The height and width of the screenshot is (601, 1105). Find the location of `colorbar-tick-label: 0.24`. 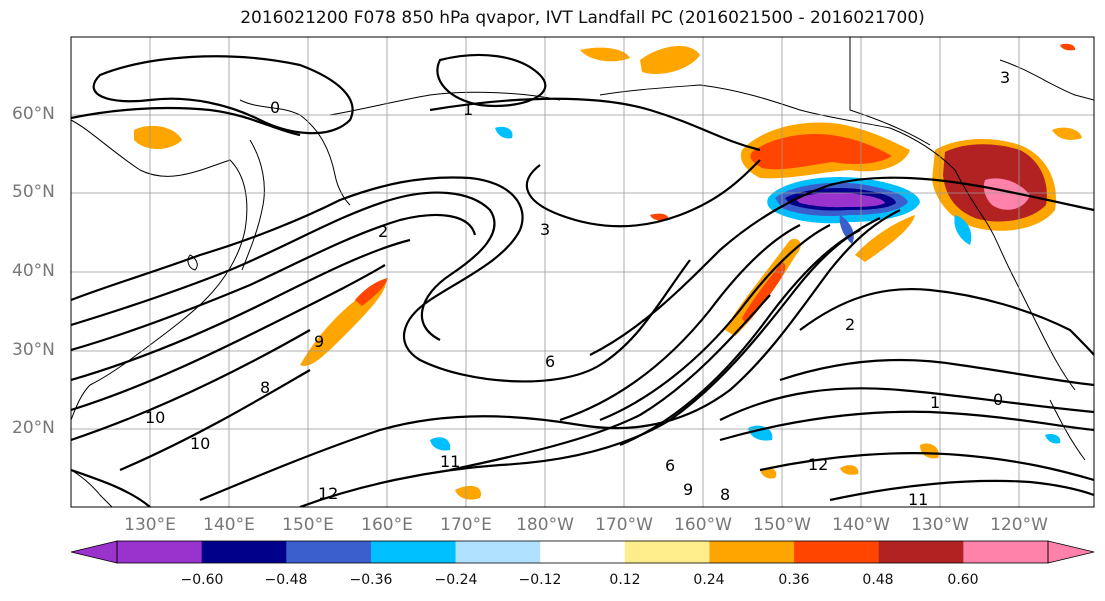

colorbar-tick-label: 0.24 is located at coordinates (709, 580).